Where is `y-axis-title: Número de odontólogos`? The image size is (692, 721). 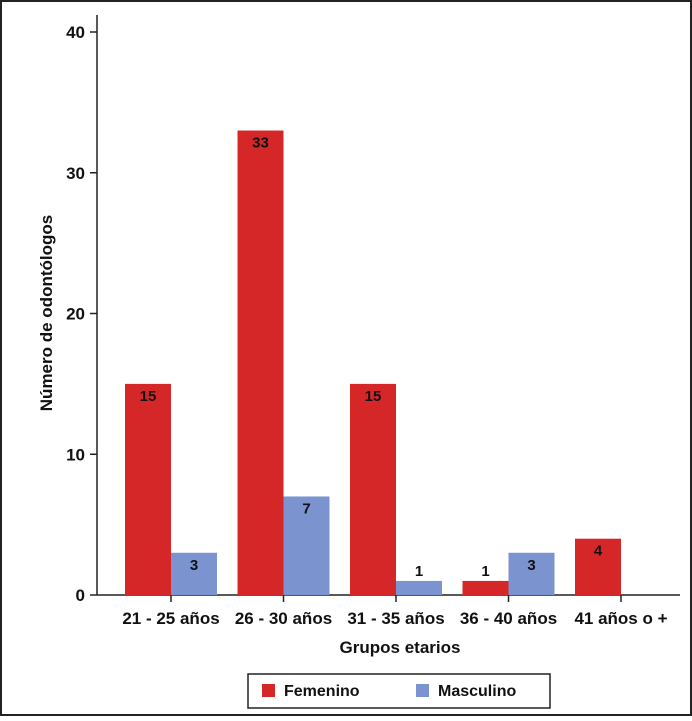
y-axis-title: Número de odontólogos is located at coordinates (46, 313).